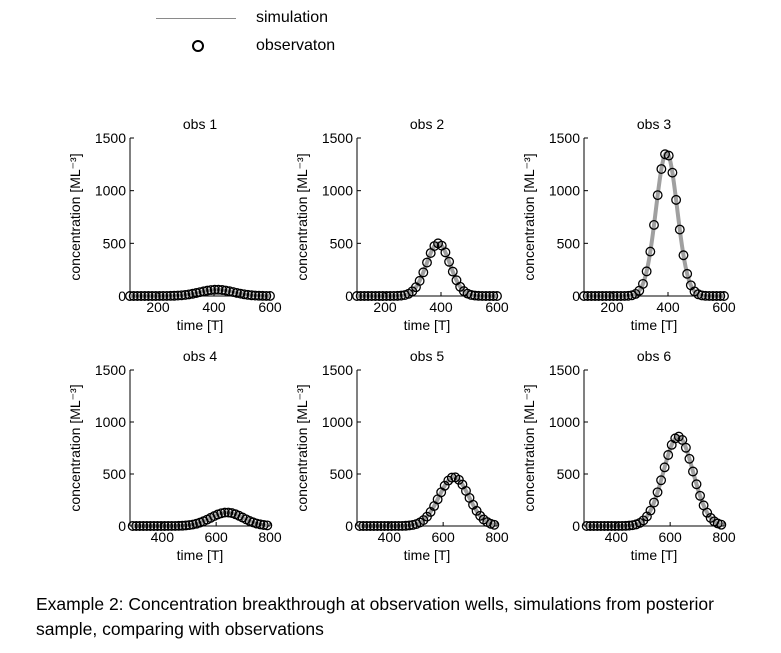 The width and height of the screenshot is (781, 653). What do you see at coordinates (427, 356) in the screenshot?
I see `chart-title: obs 5` at bounding box center [427, 356].